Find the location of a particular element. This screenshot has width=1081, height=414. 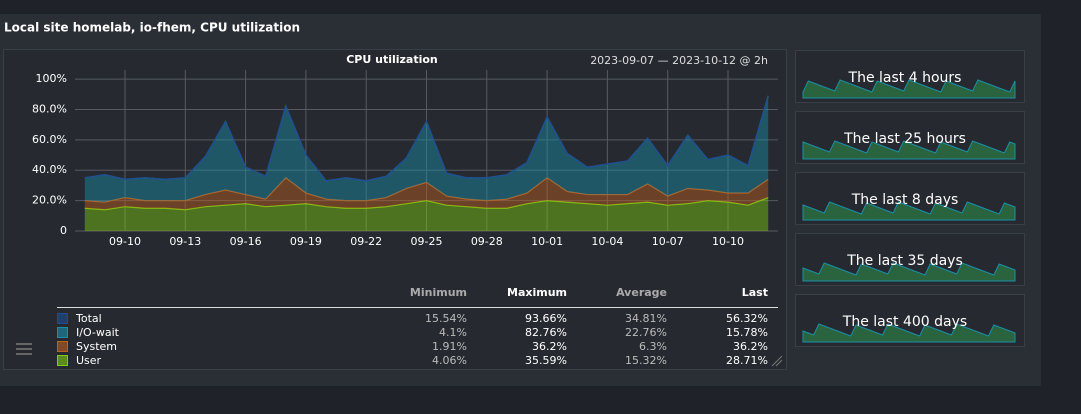

x-tick-label: 10-10 is located at coordinates (728, 241).